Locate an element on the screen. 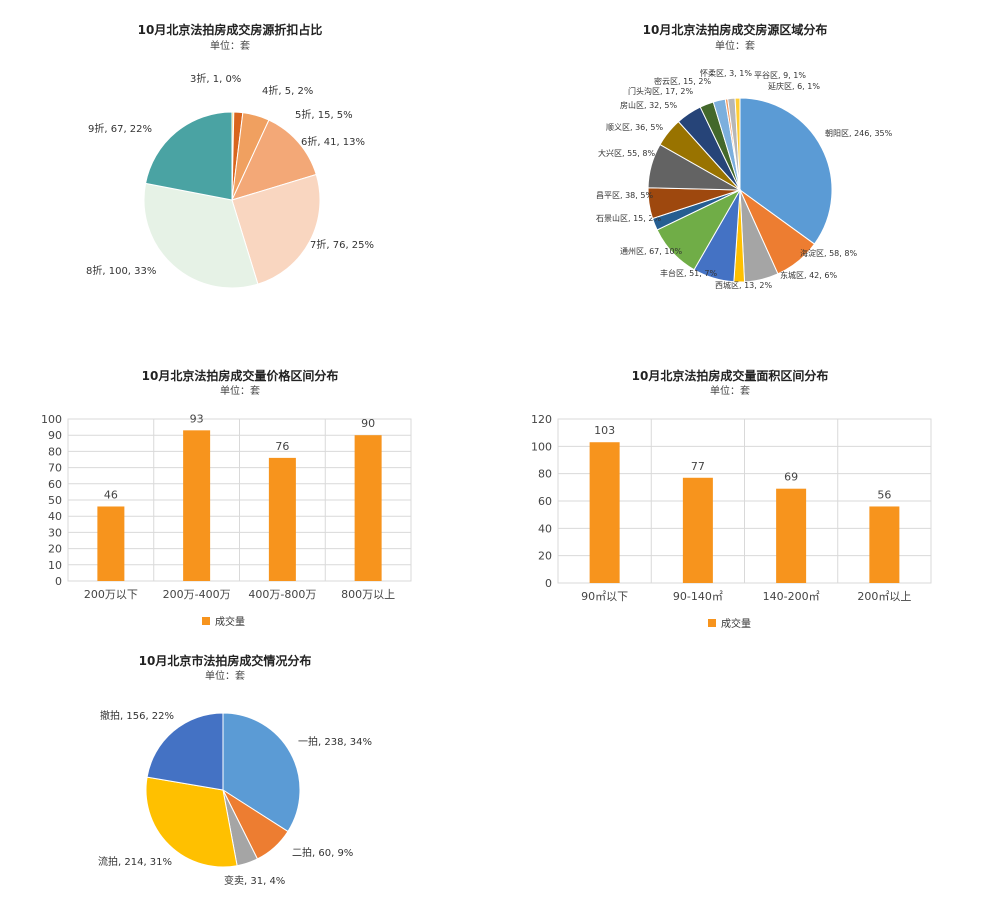  slice-label: 3折, 1, 0% is located at coordinates (215, 78).